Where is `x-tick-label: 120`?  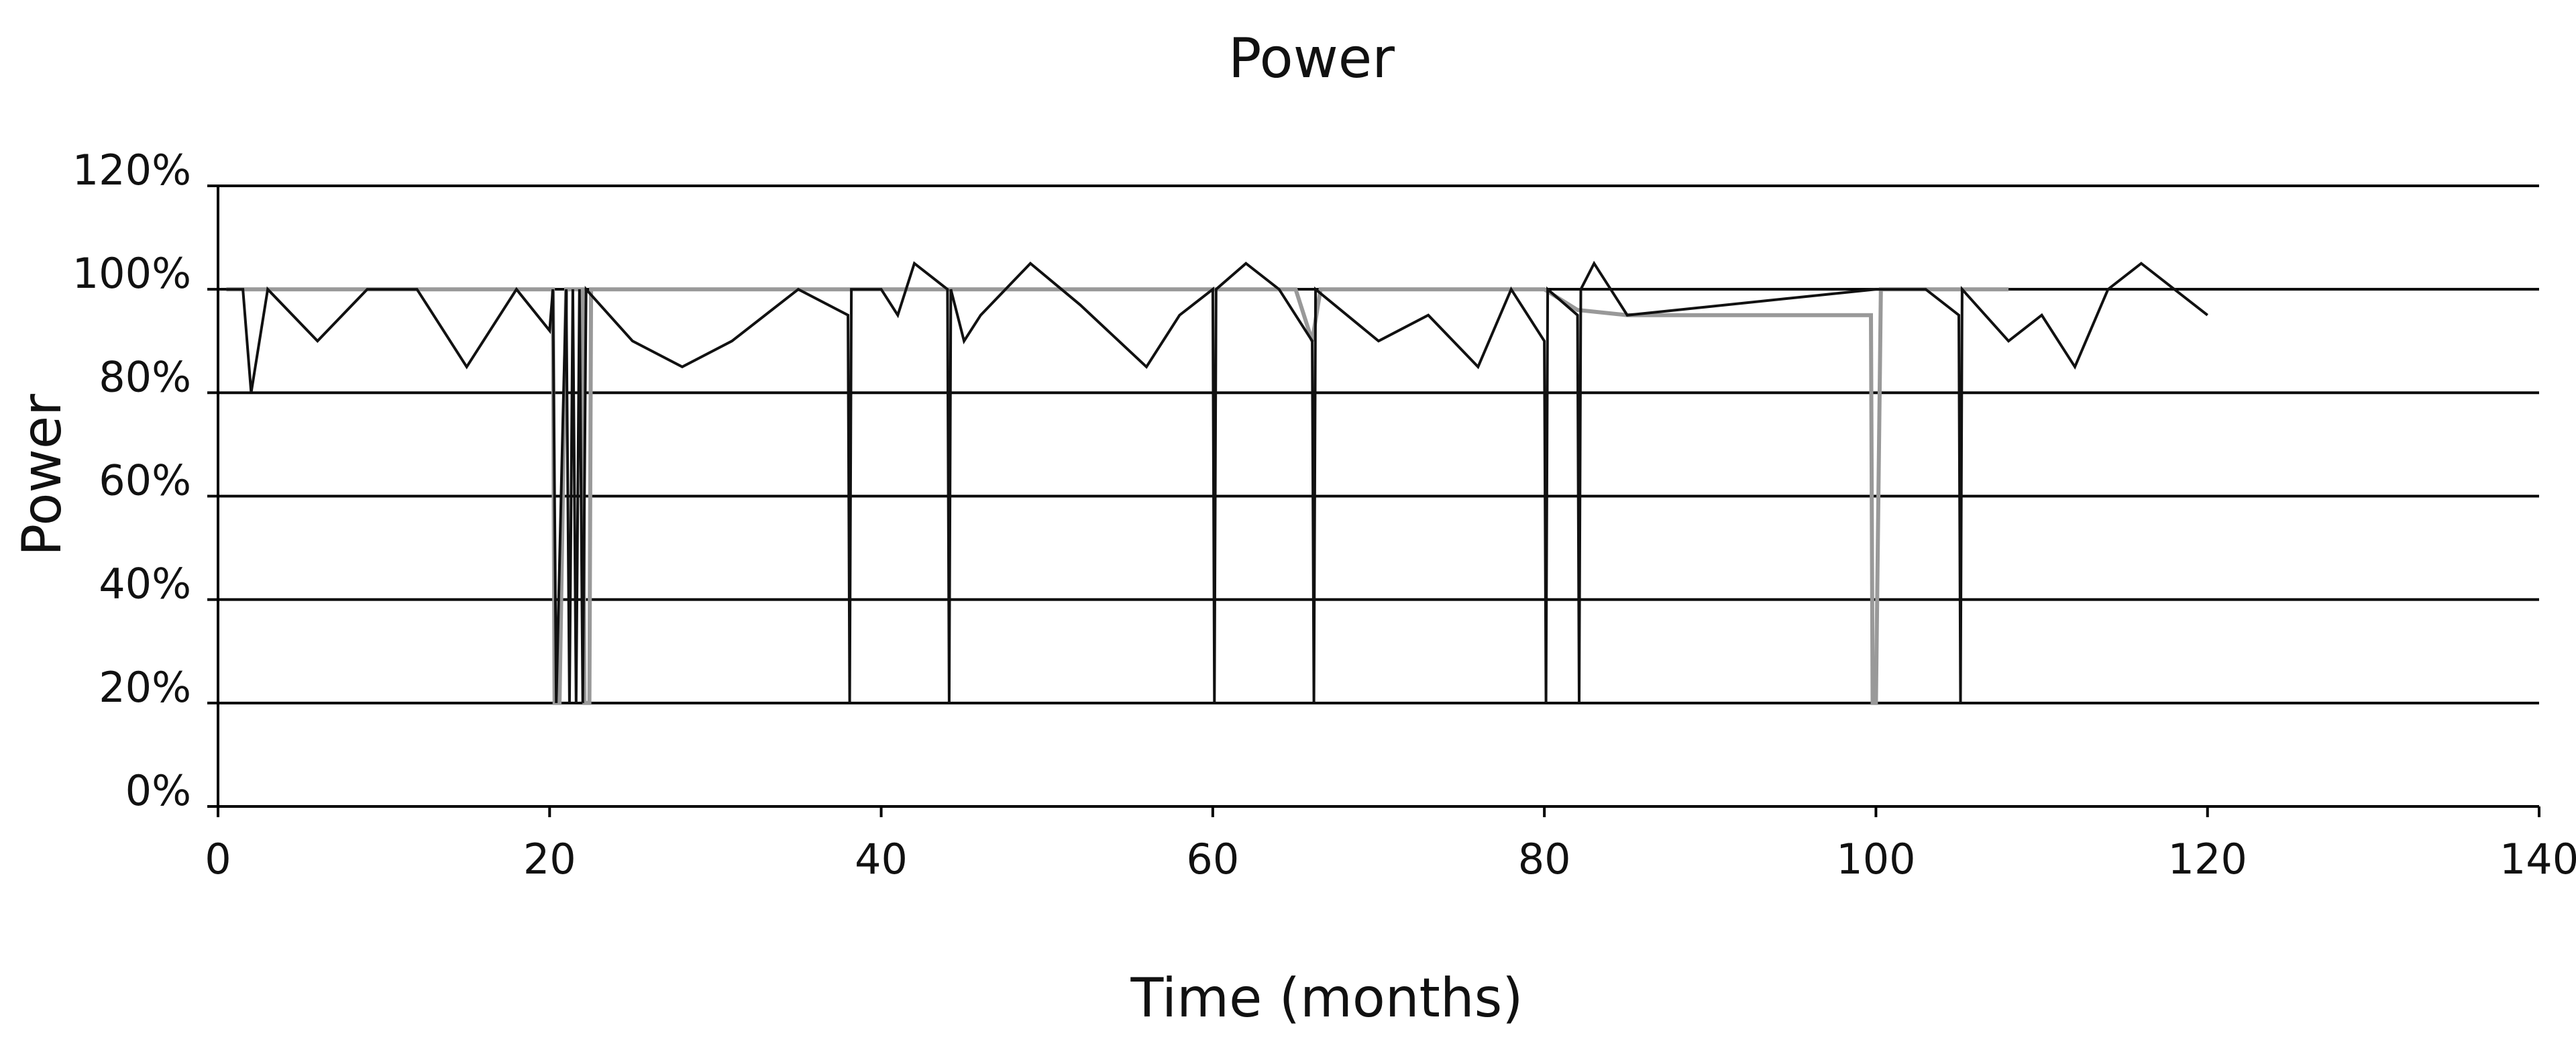
x-tick-label: 120 is located at coordinates (2207, 859).